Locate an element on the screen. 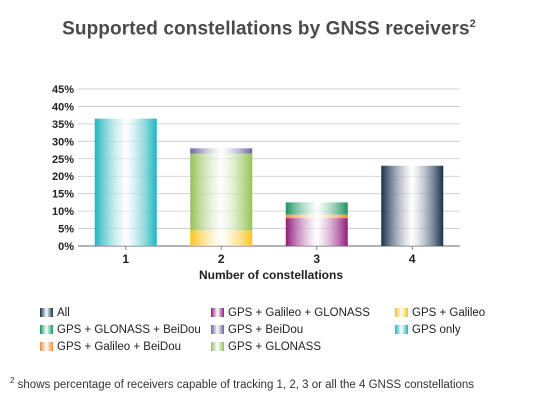 Image resolution: width=538 pixels, height=401 pixels. legend-item-gps-galileo: GPS + Galileo is located at coordinates (440, 313).